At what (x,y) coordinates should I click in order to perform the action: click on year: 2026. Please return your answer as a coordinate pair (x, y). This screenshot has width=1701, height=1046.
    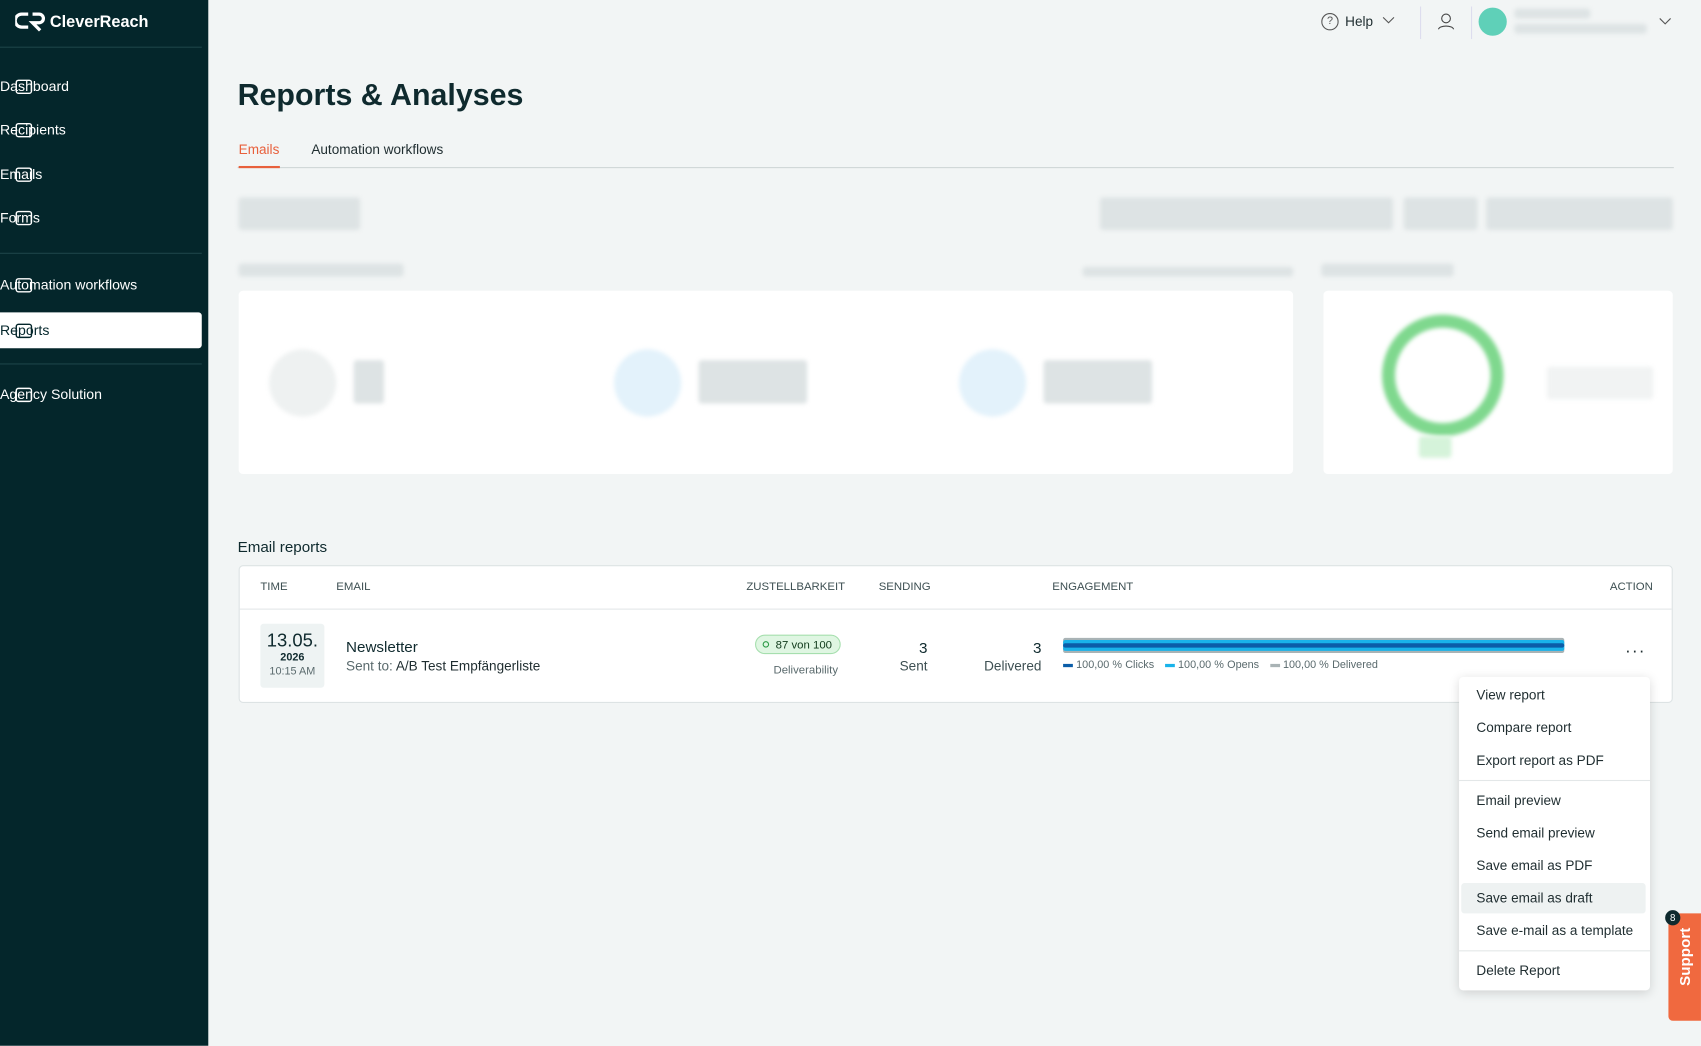
    Looking at the image, I should click on (292, 657).